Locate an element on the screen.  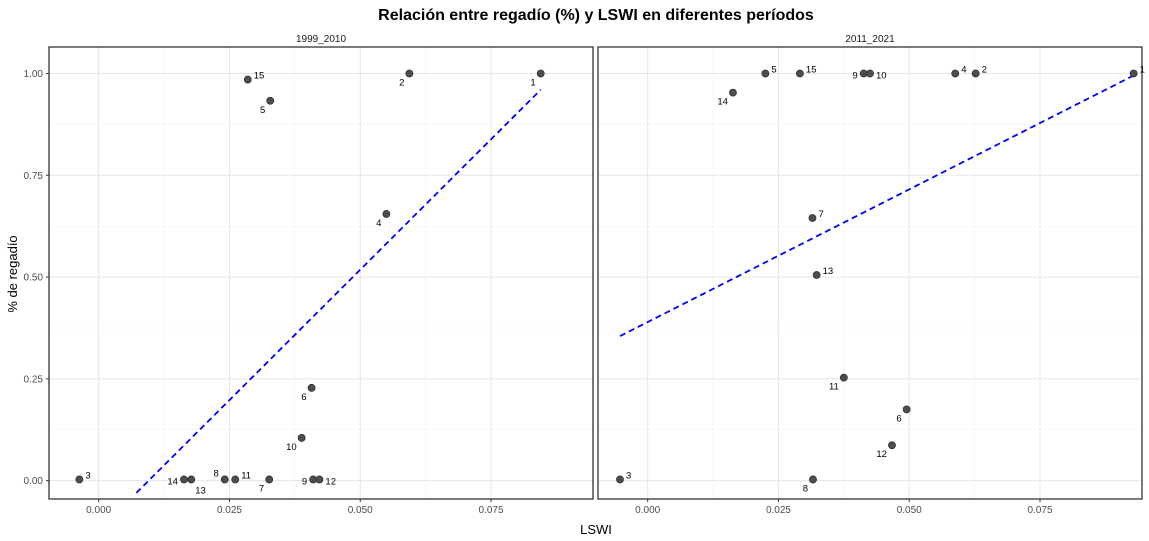
y-tick-label: 0.75 is located at coordinates (34, 176).